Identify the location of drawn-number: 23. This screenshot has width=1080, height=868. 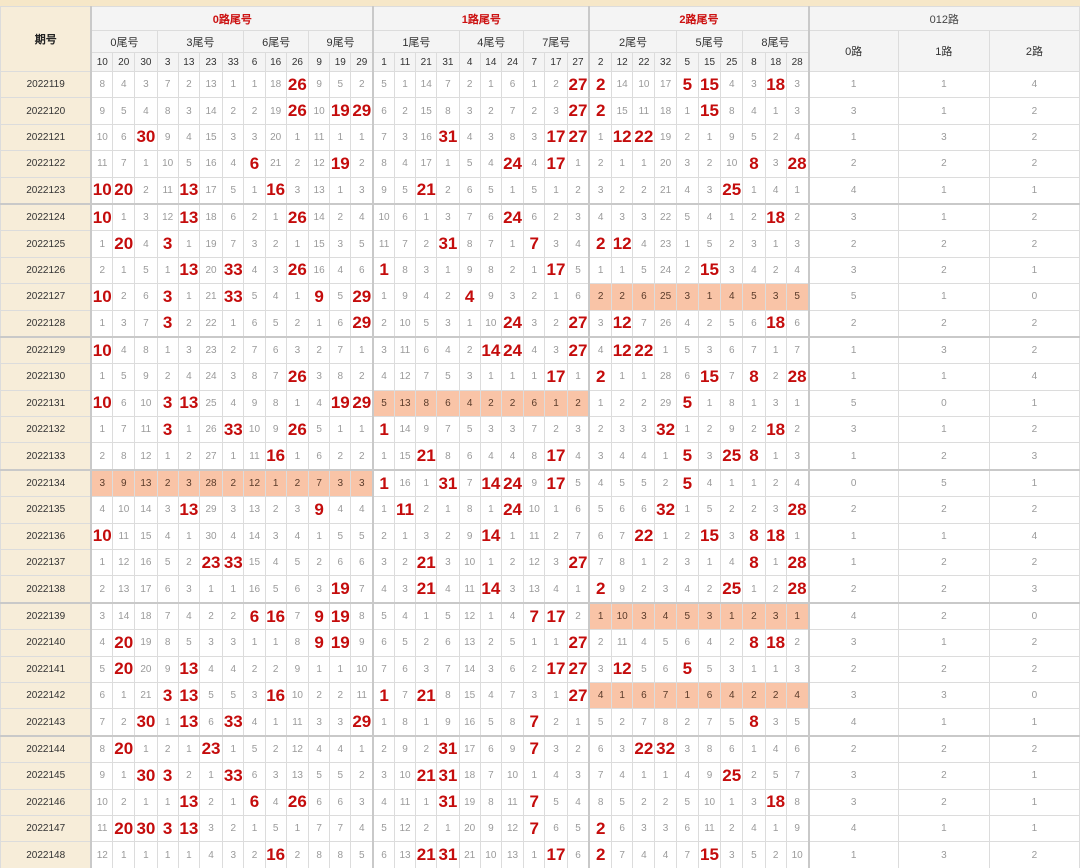
(211, 563).